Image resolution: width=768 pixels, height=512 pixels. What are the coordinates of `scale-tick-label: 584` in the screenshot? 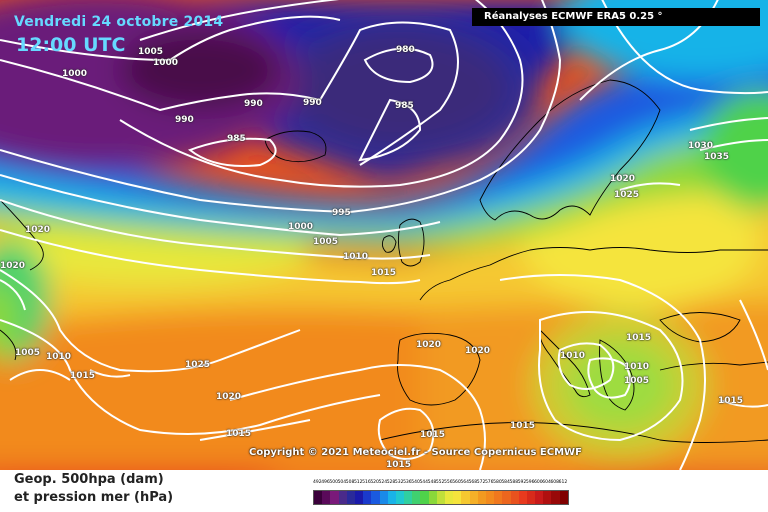 It's located at (505, 482).